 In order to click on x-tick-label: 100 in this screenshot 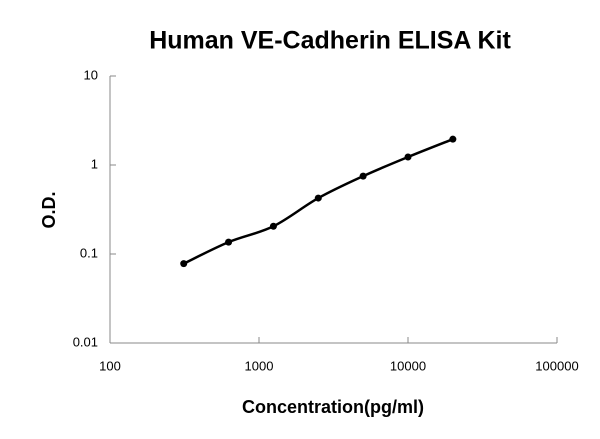, I will do `click(110, 365)`.